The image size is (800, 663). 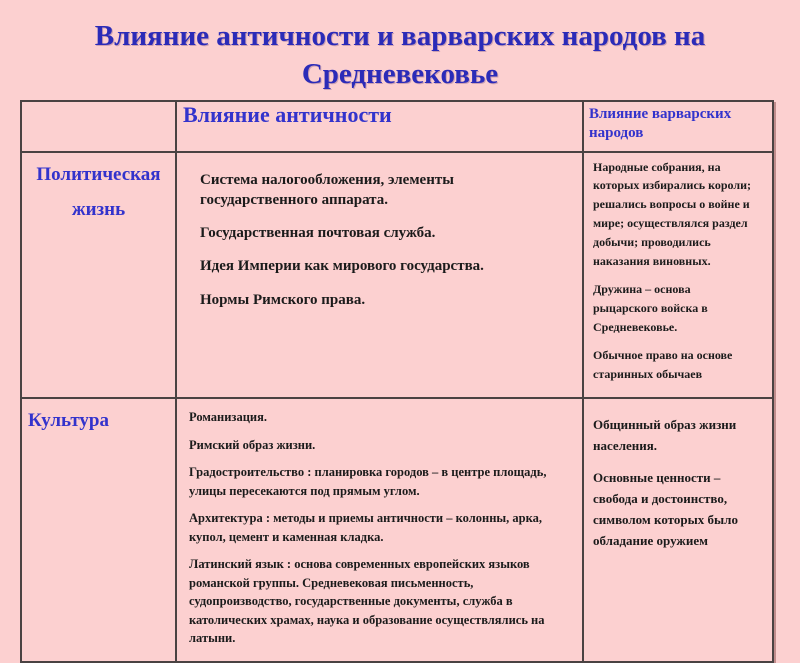 I want to click on header-empty-cell, so click(x=98, y=126).